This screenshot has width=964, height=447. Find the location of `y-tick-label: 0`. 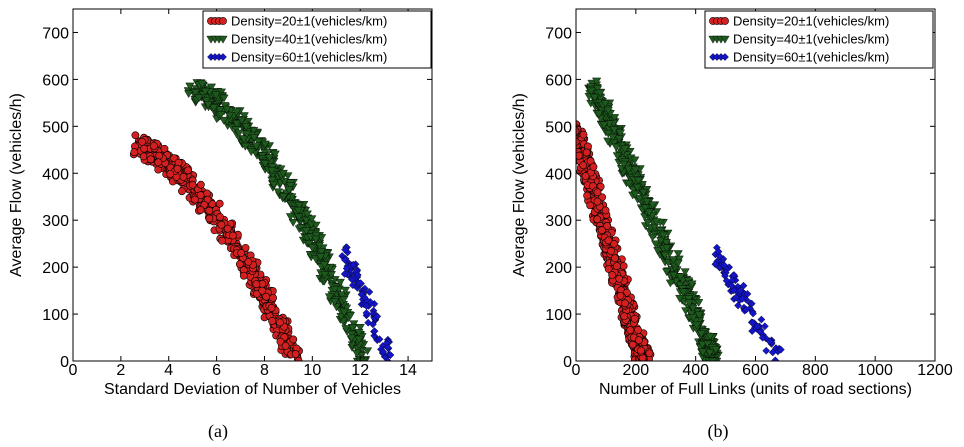

y-tick-label: 0 is located at coordinates (64, 362).